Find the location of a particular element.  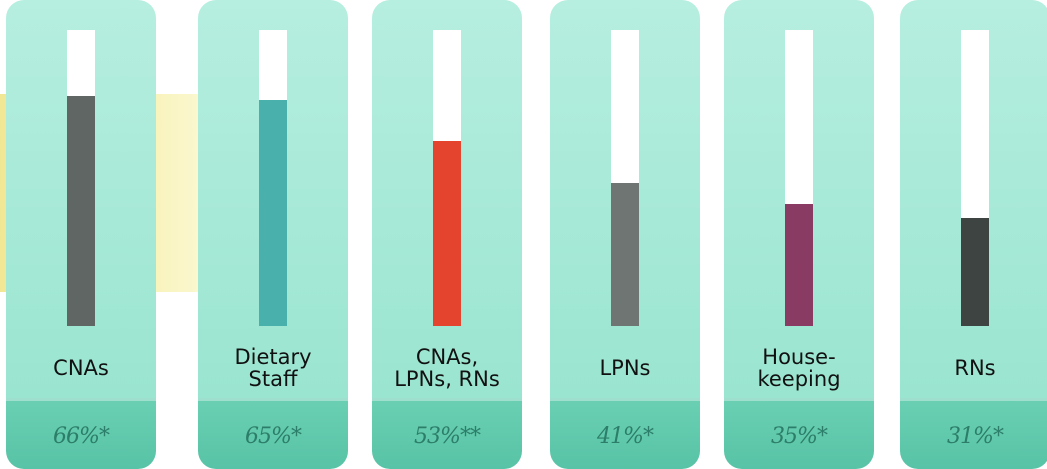

data-label: 53%** is located at coordinates (447, 436).